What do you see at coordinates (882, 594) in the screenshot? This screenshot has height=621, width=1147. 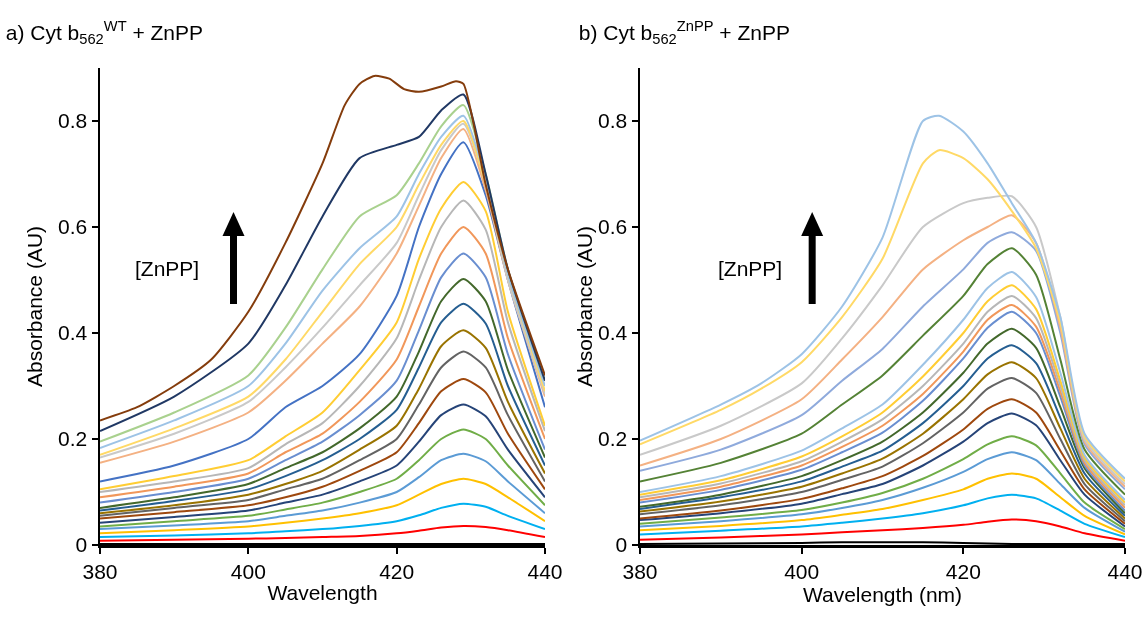 I see `x-axis-title: Wavelength (nm)` at bounding box center [882, 594].